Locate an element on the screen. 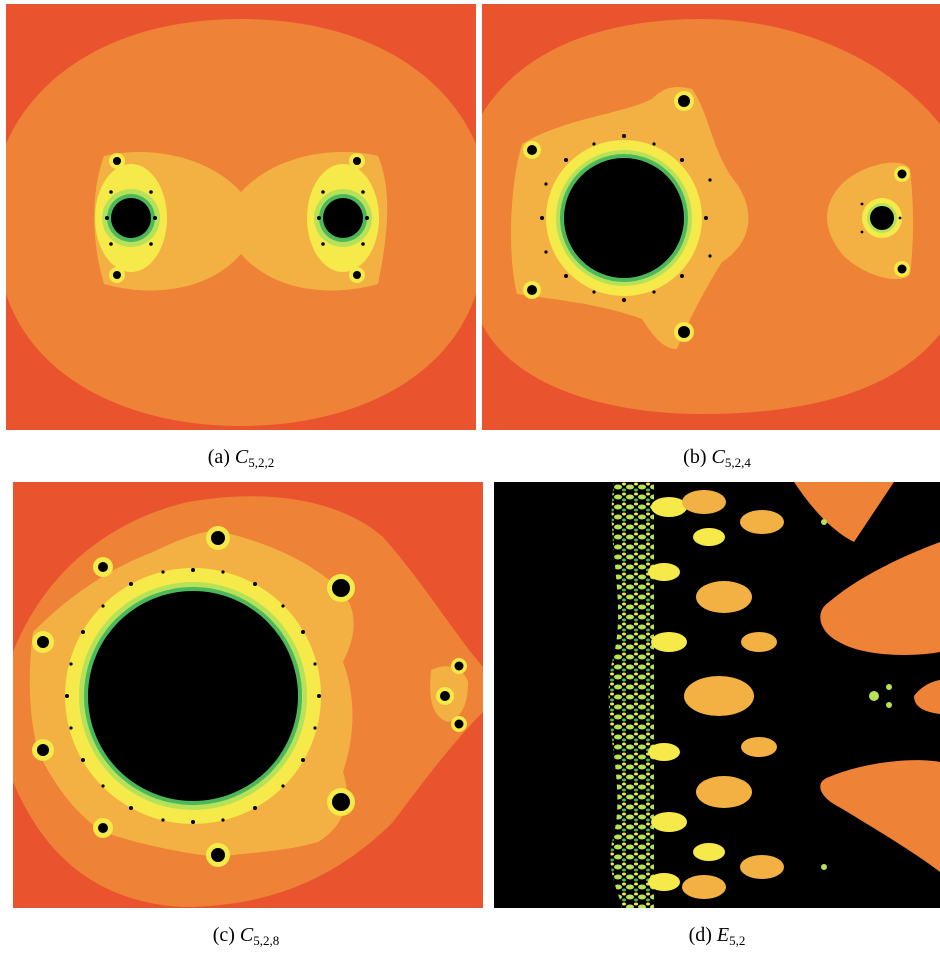  caption-a: (a) C5,2,2 is located at coordinates (241, 458).